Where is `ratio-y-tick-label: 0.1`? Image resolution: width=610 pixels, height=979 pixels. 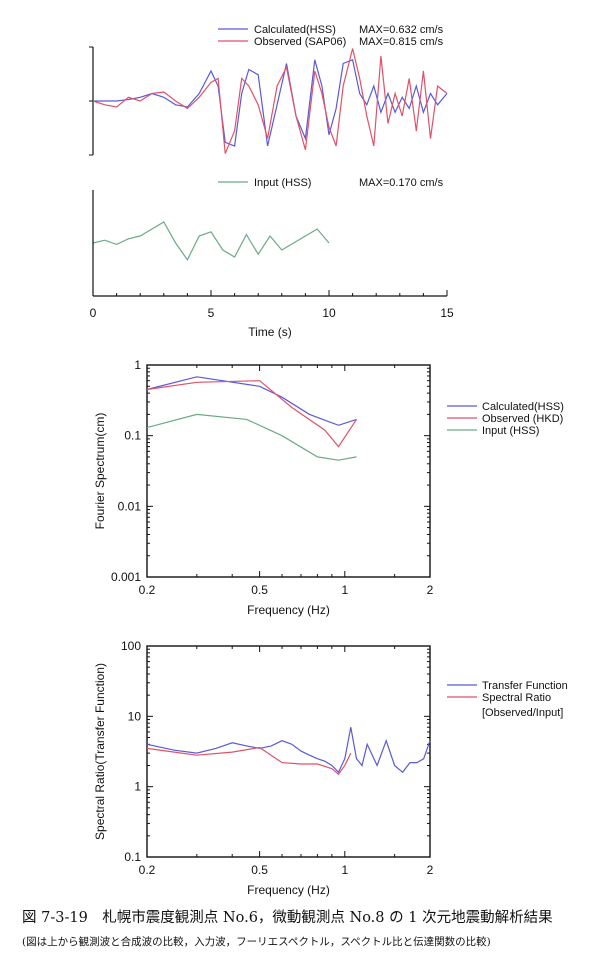
ratio-y-tick-label: 0.1 is located at coordinates (132, 857).